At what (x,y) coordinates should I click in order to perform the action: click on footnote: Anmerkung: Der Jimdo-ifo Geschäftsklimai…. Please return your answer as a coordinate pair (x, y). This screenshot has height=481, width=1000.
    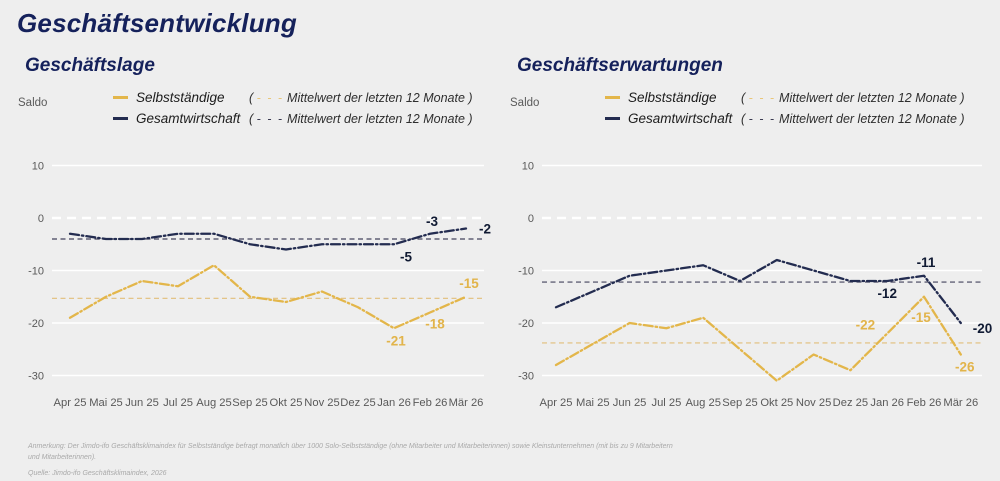
    Looking at the image, I should click on (353, 461).